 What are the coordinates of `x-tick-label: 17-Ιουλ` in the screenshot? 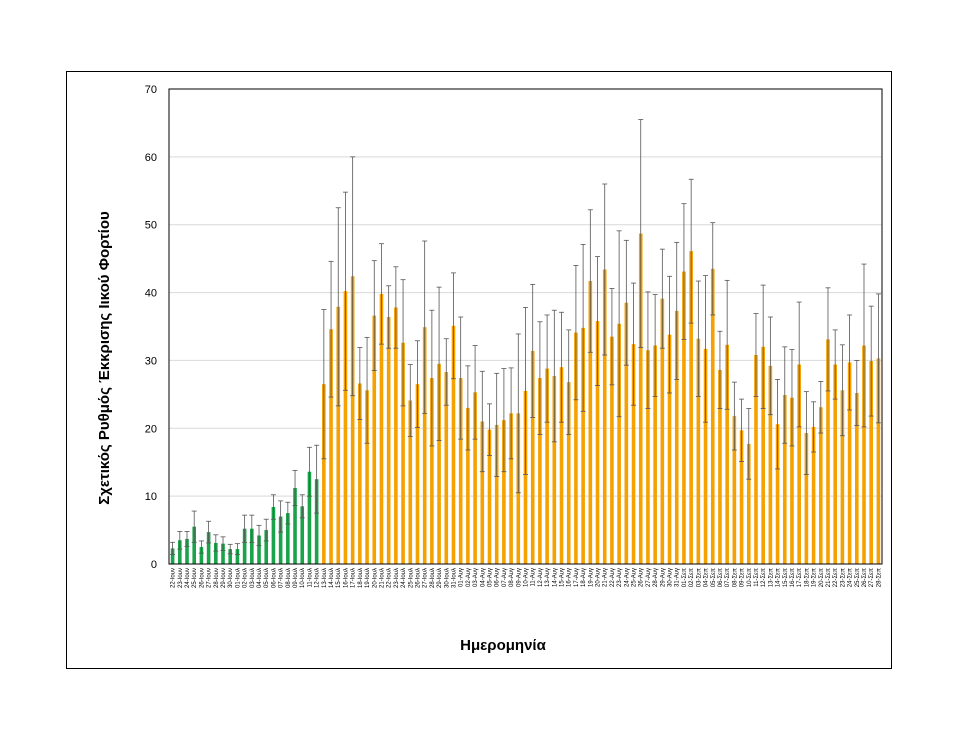 It's located at (354, 578).